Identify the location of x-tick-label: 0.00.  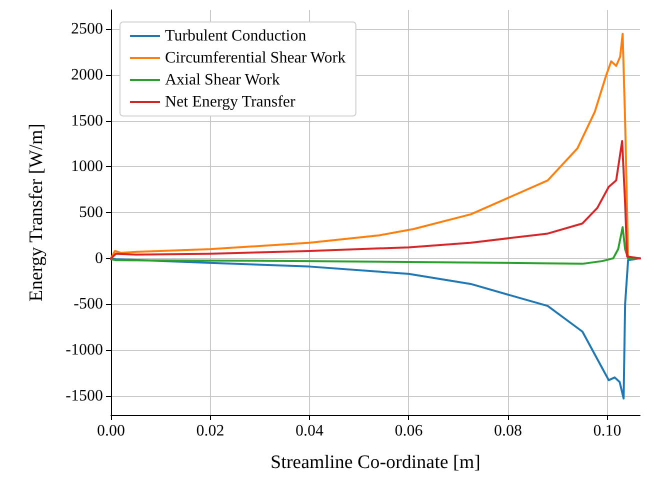
(111, 431).